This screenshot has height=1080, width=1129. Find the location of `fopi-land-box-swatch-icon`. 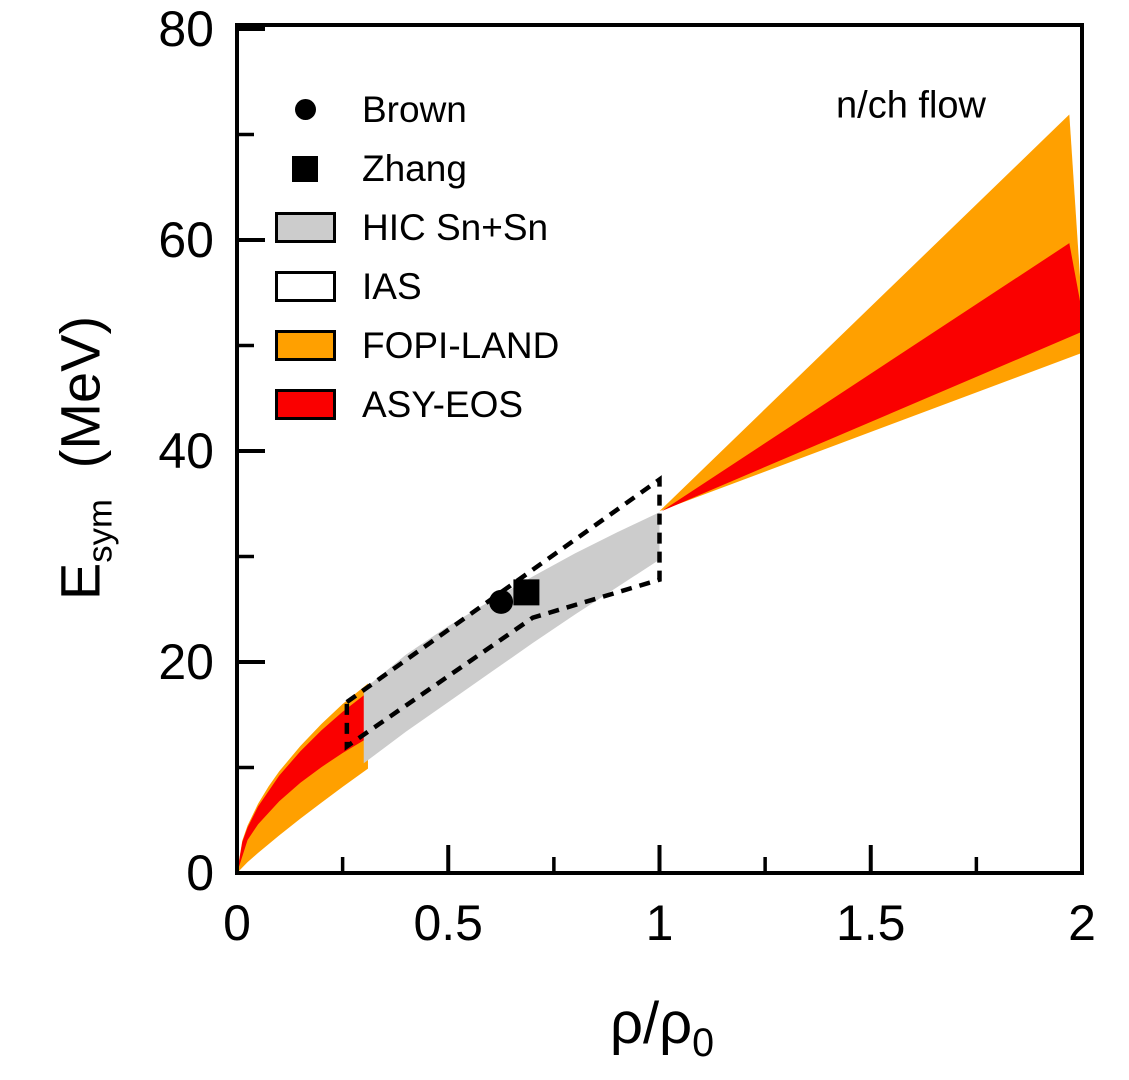

fopi-land-box-swatch-icon is located at coordinates (305, 345).